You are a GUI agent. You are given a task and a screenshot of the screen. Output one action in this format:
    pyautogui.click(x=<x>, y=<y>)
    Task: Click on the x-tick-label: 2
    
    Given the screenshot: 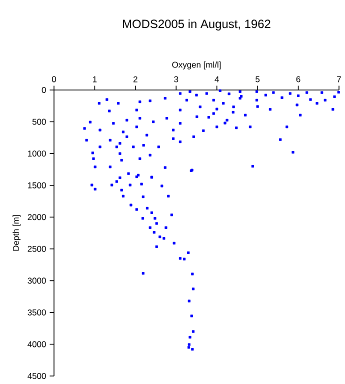 What is the action you would take?
    pyautogui.click(x=135, y=79)
    